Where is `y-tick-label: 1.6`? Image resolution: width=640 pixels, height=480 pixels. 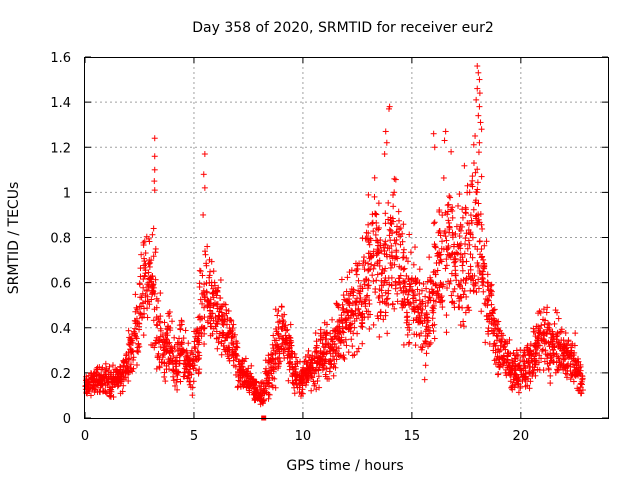
y-tick-label: 1.6 is located at coordinates (60, 58).